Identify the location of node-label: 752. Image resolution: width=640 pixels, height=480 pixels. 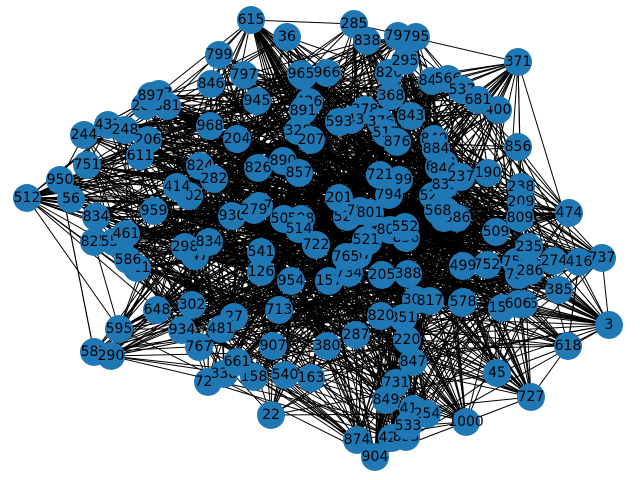
(487, 265).